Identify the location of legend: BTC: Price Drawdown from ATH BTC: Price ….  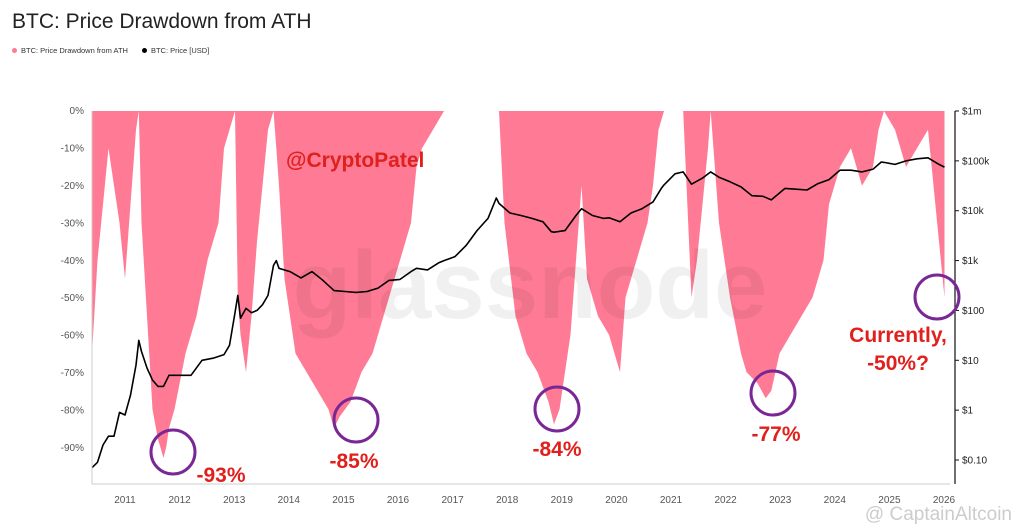
(110, 50).